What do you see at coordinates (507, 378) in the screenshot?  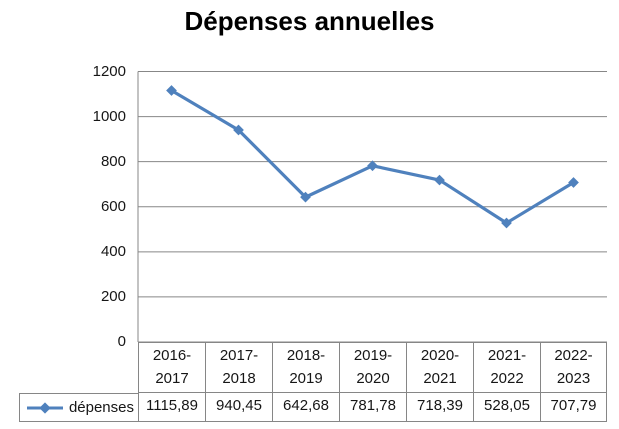 I see `x-category-line2: 2022` at bounding box center [507, 378].